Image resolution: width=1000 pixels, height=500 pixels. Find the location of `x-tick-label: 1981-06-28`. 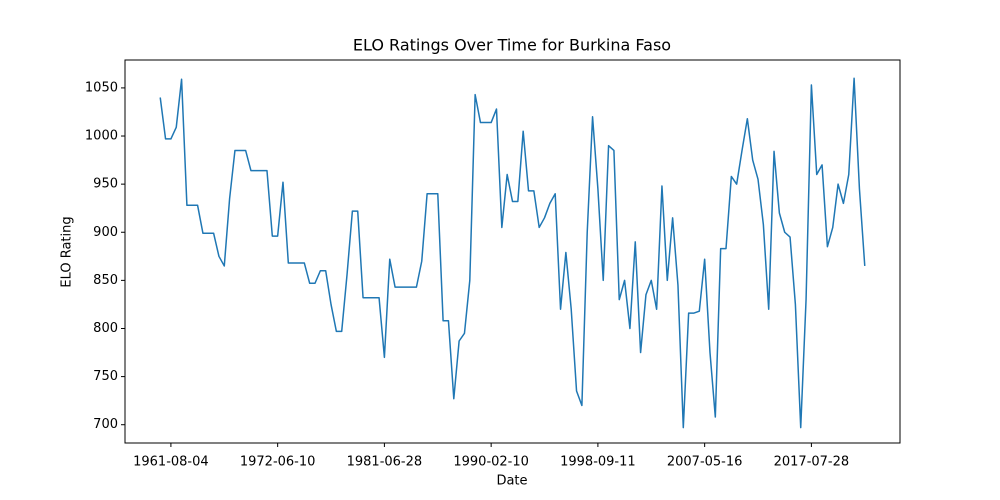

x-tick-label: 1981-06-28 is located at coordinates (385, 462).